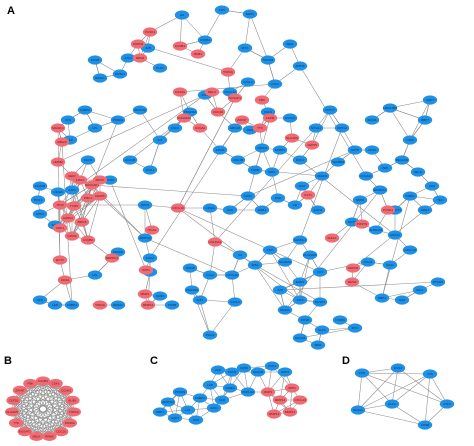 This screenshot has height=446, width=474. Describe the element at coordinates (275, 84) in the screenshot. I see `node-label: CCL2` at that location.